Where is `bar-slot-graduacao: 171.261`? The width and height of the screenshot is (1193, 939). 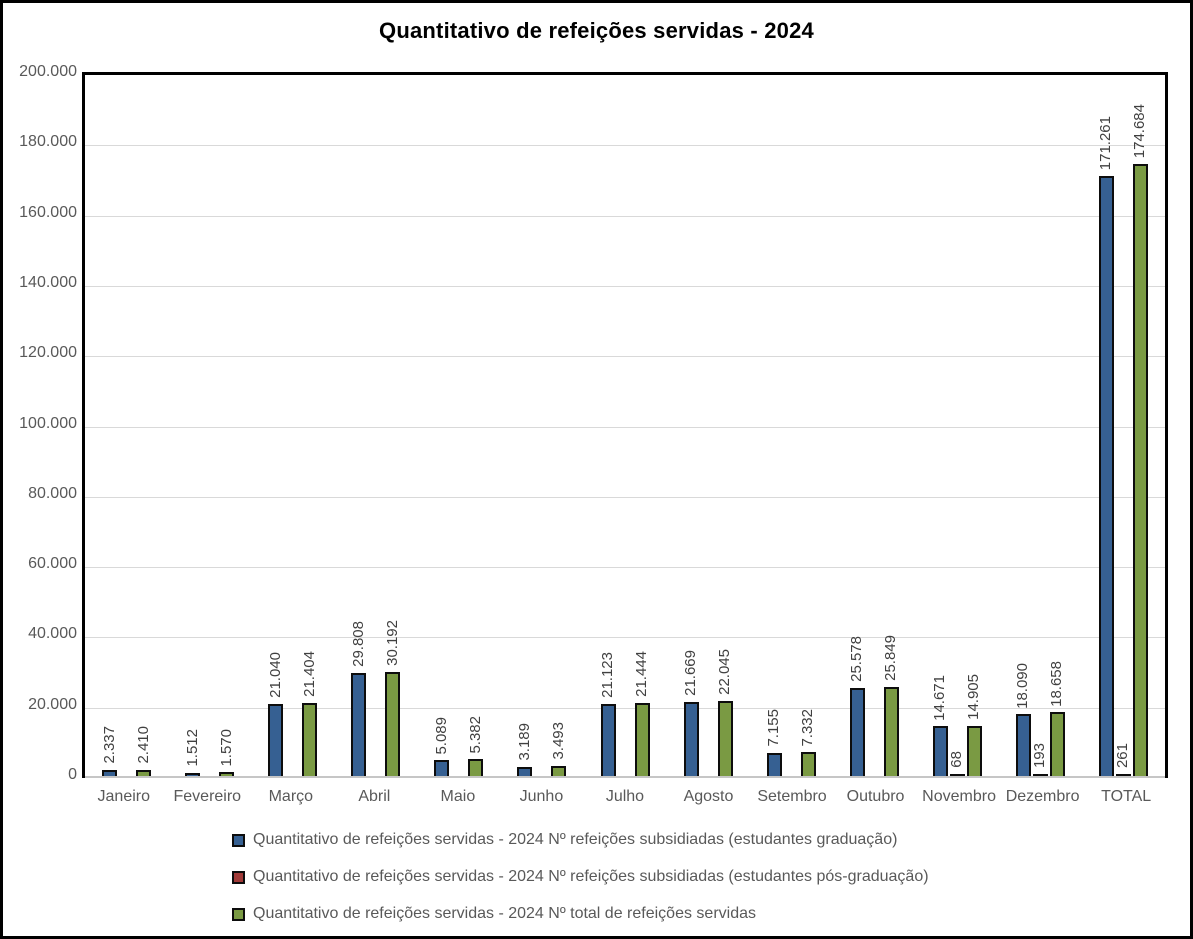 bar-slot-graduacao: 171.261 is located at coordinates (1106, 446).